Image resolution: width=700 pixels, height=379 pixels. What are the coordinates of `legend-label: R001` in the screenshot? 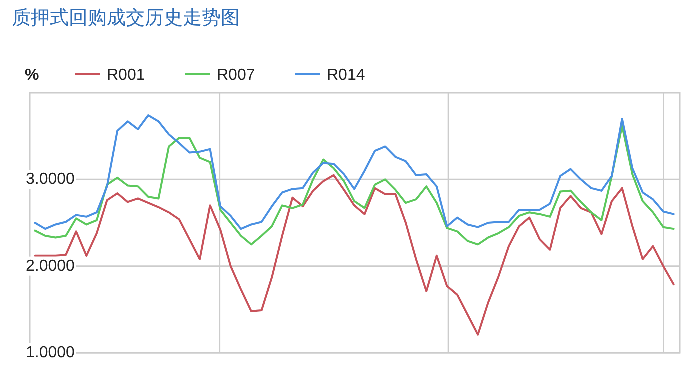 It's located at (126, 75).